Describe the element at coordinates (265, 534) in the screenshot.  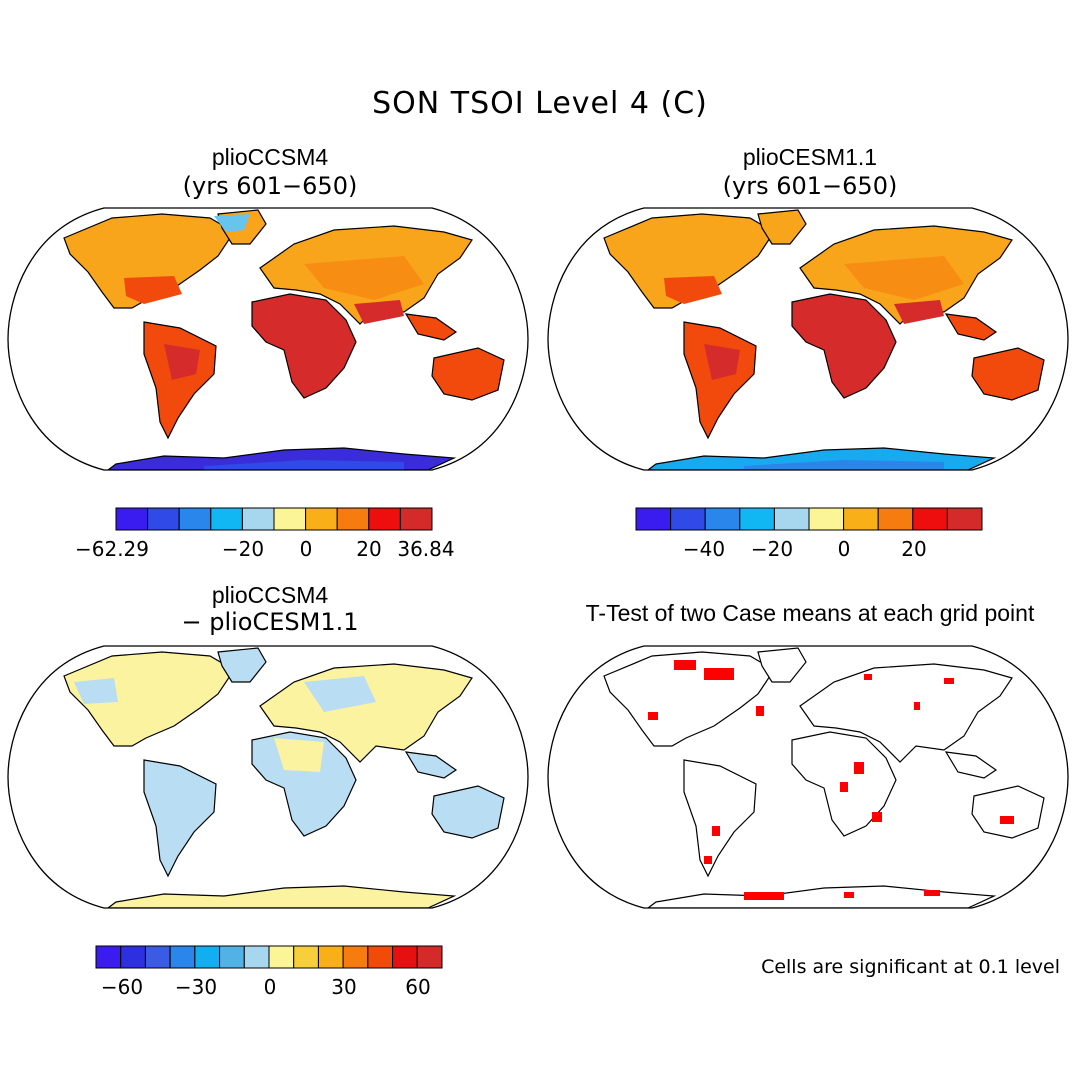
I see `colorbar-ccsm4: −62.29 −20 0 20 36.84` at that location.